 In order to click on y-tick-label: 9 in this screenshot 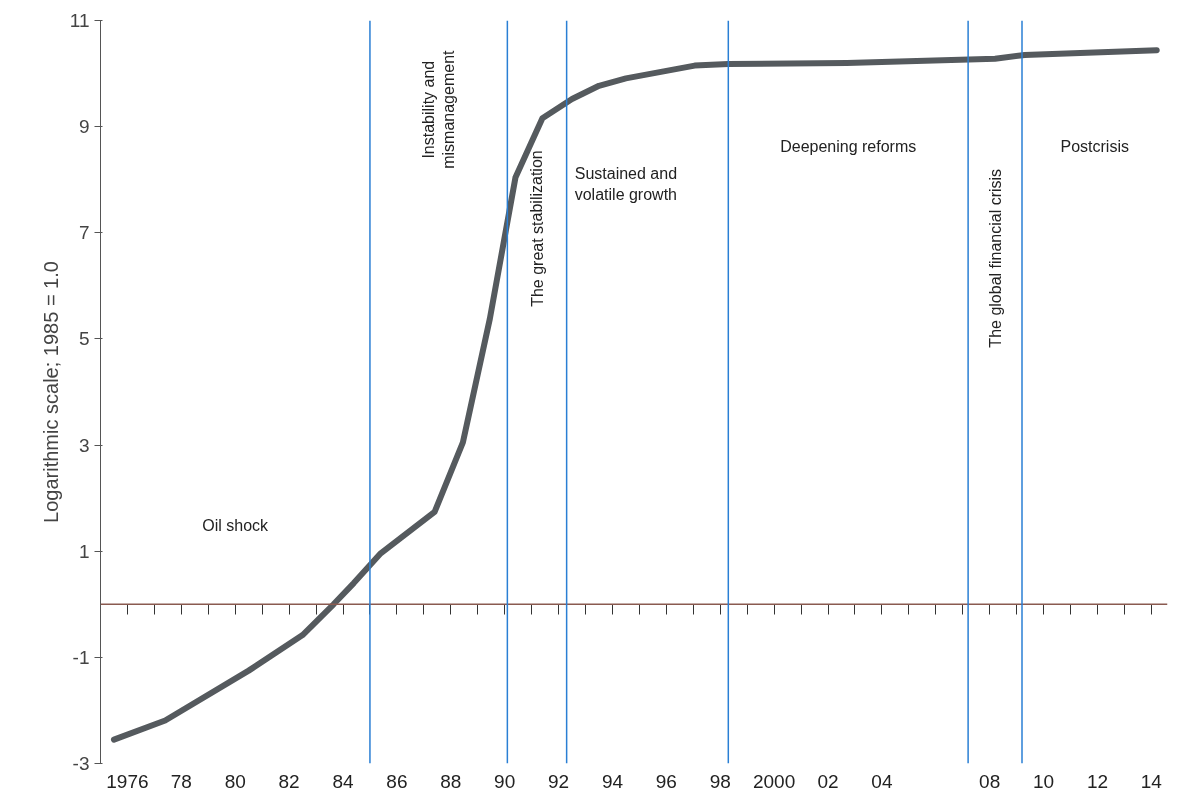, I will do `click(84, 127)`.